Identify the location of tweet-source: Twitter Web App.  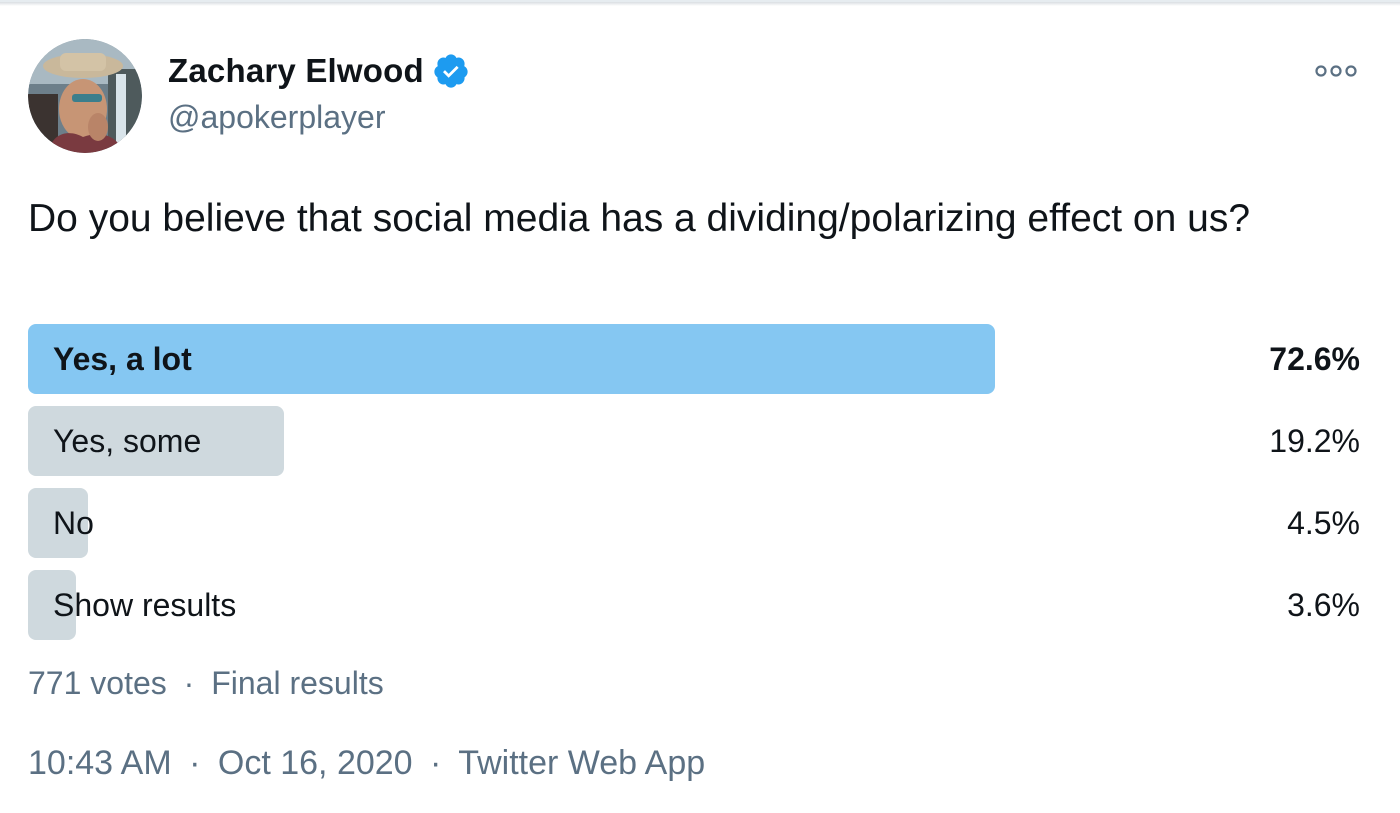
(582, 763).